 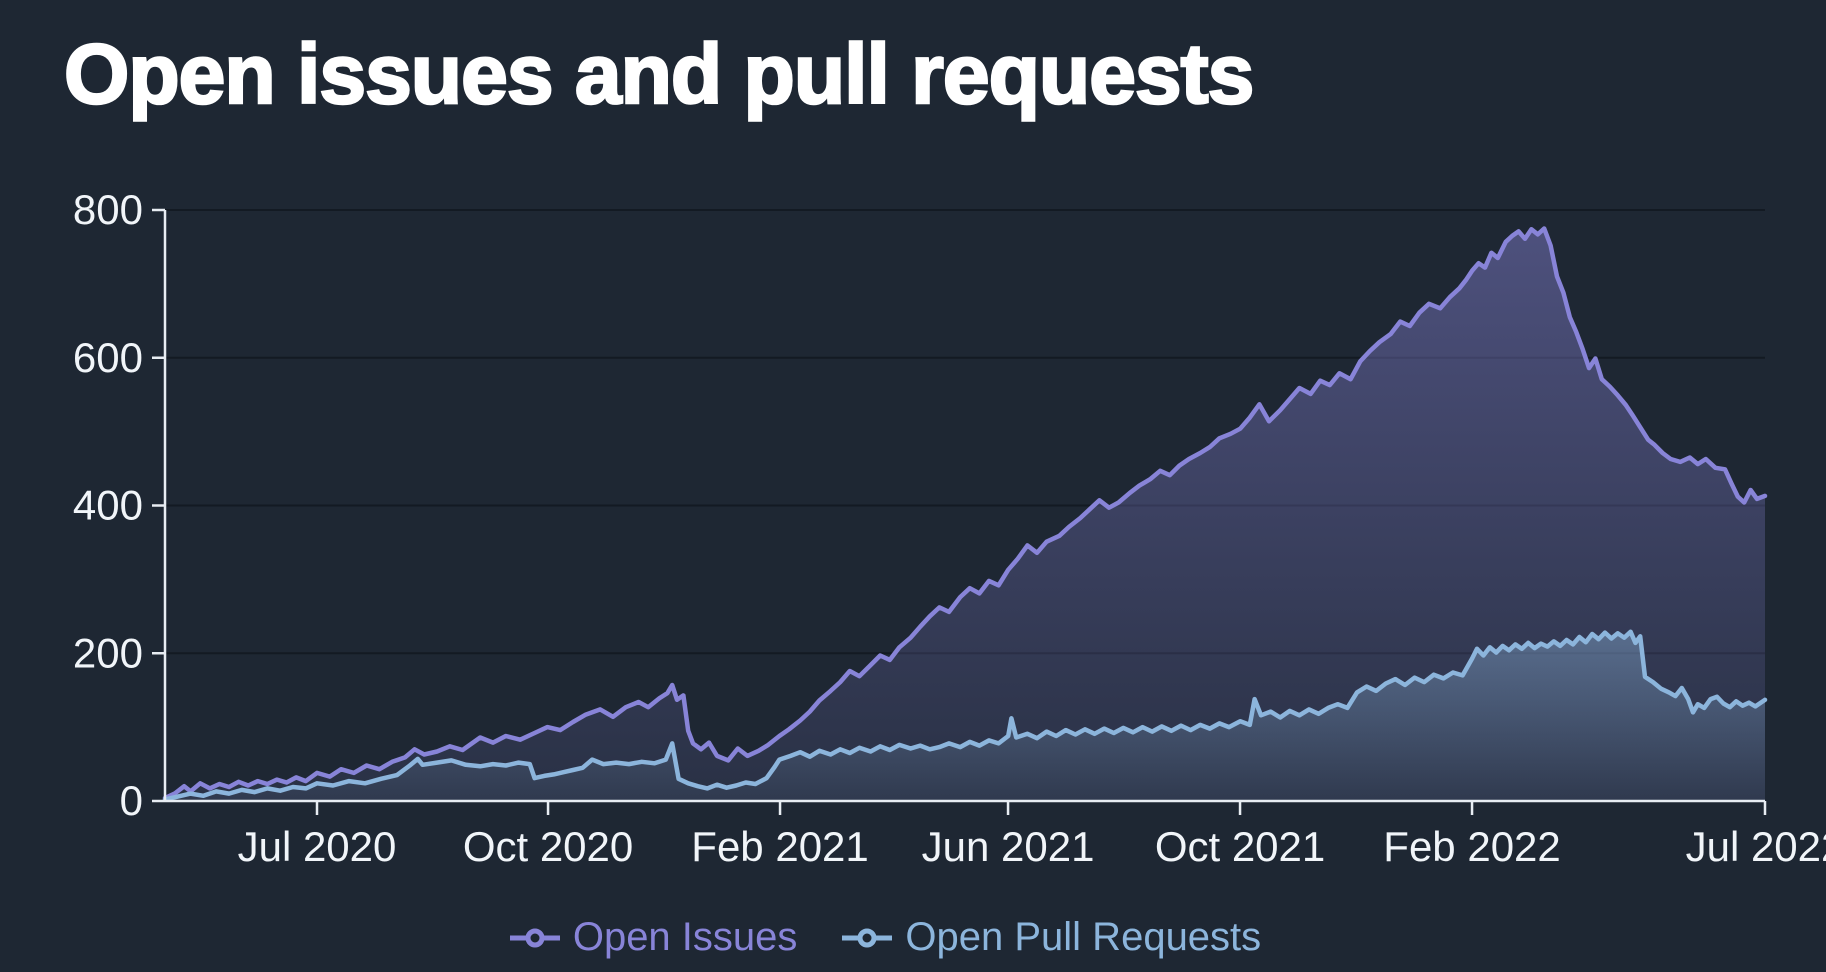 I want to click on x-axis-tick-label: Jul 2020, so click(x=317, y=846).